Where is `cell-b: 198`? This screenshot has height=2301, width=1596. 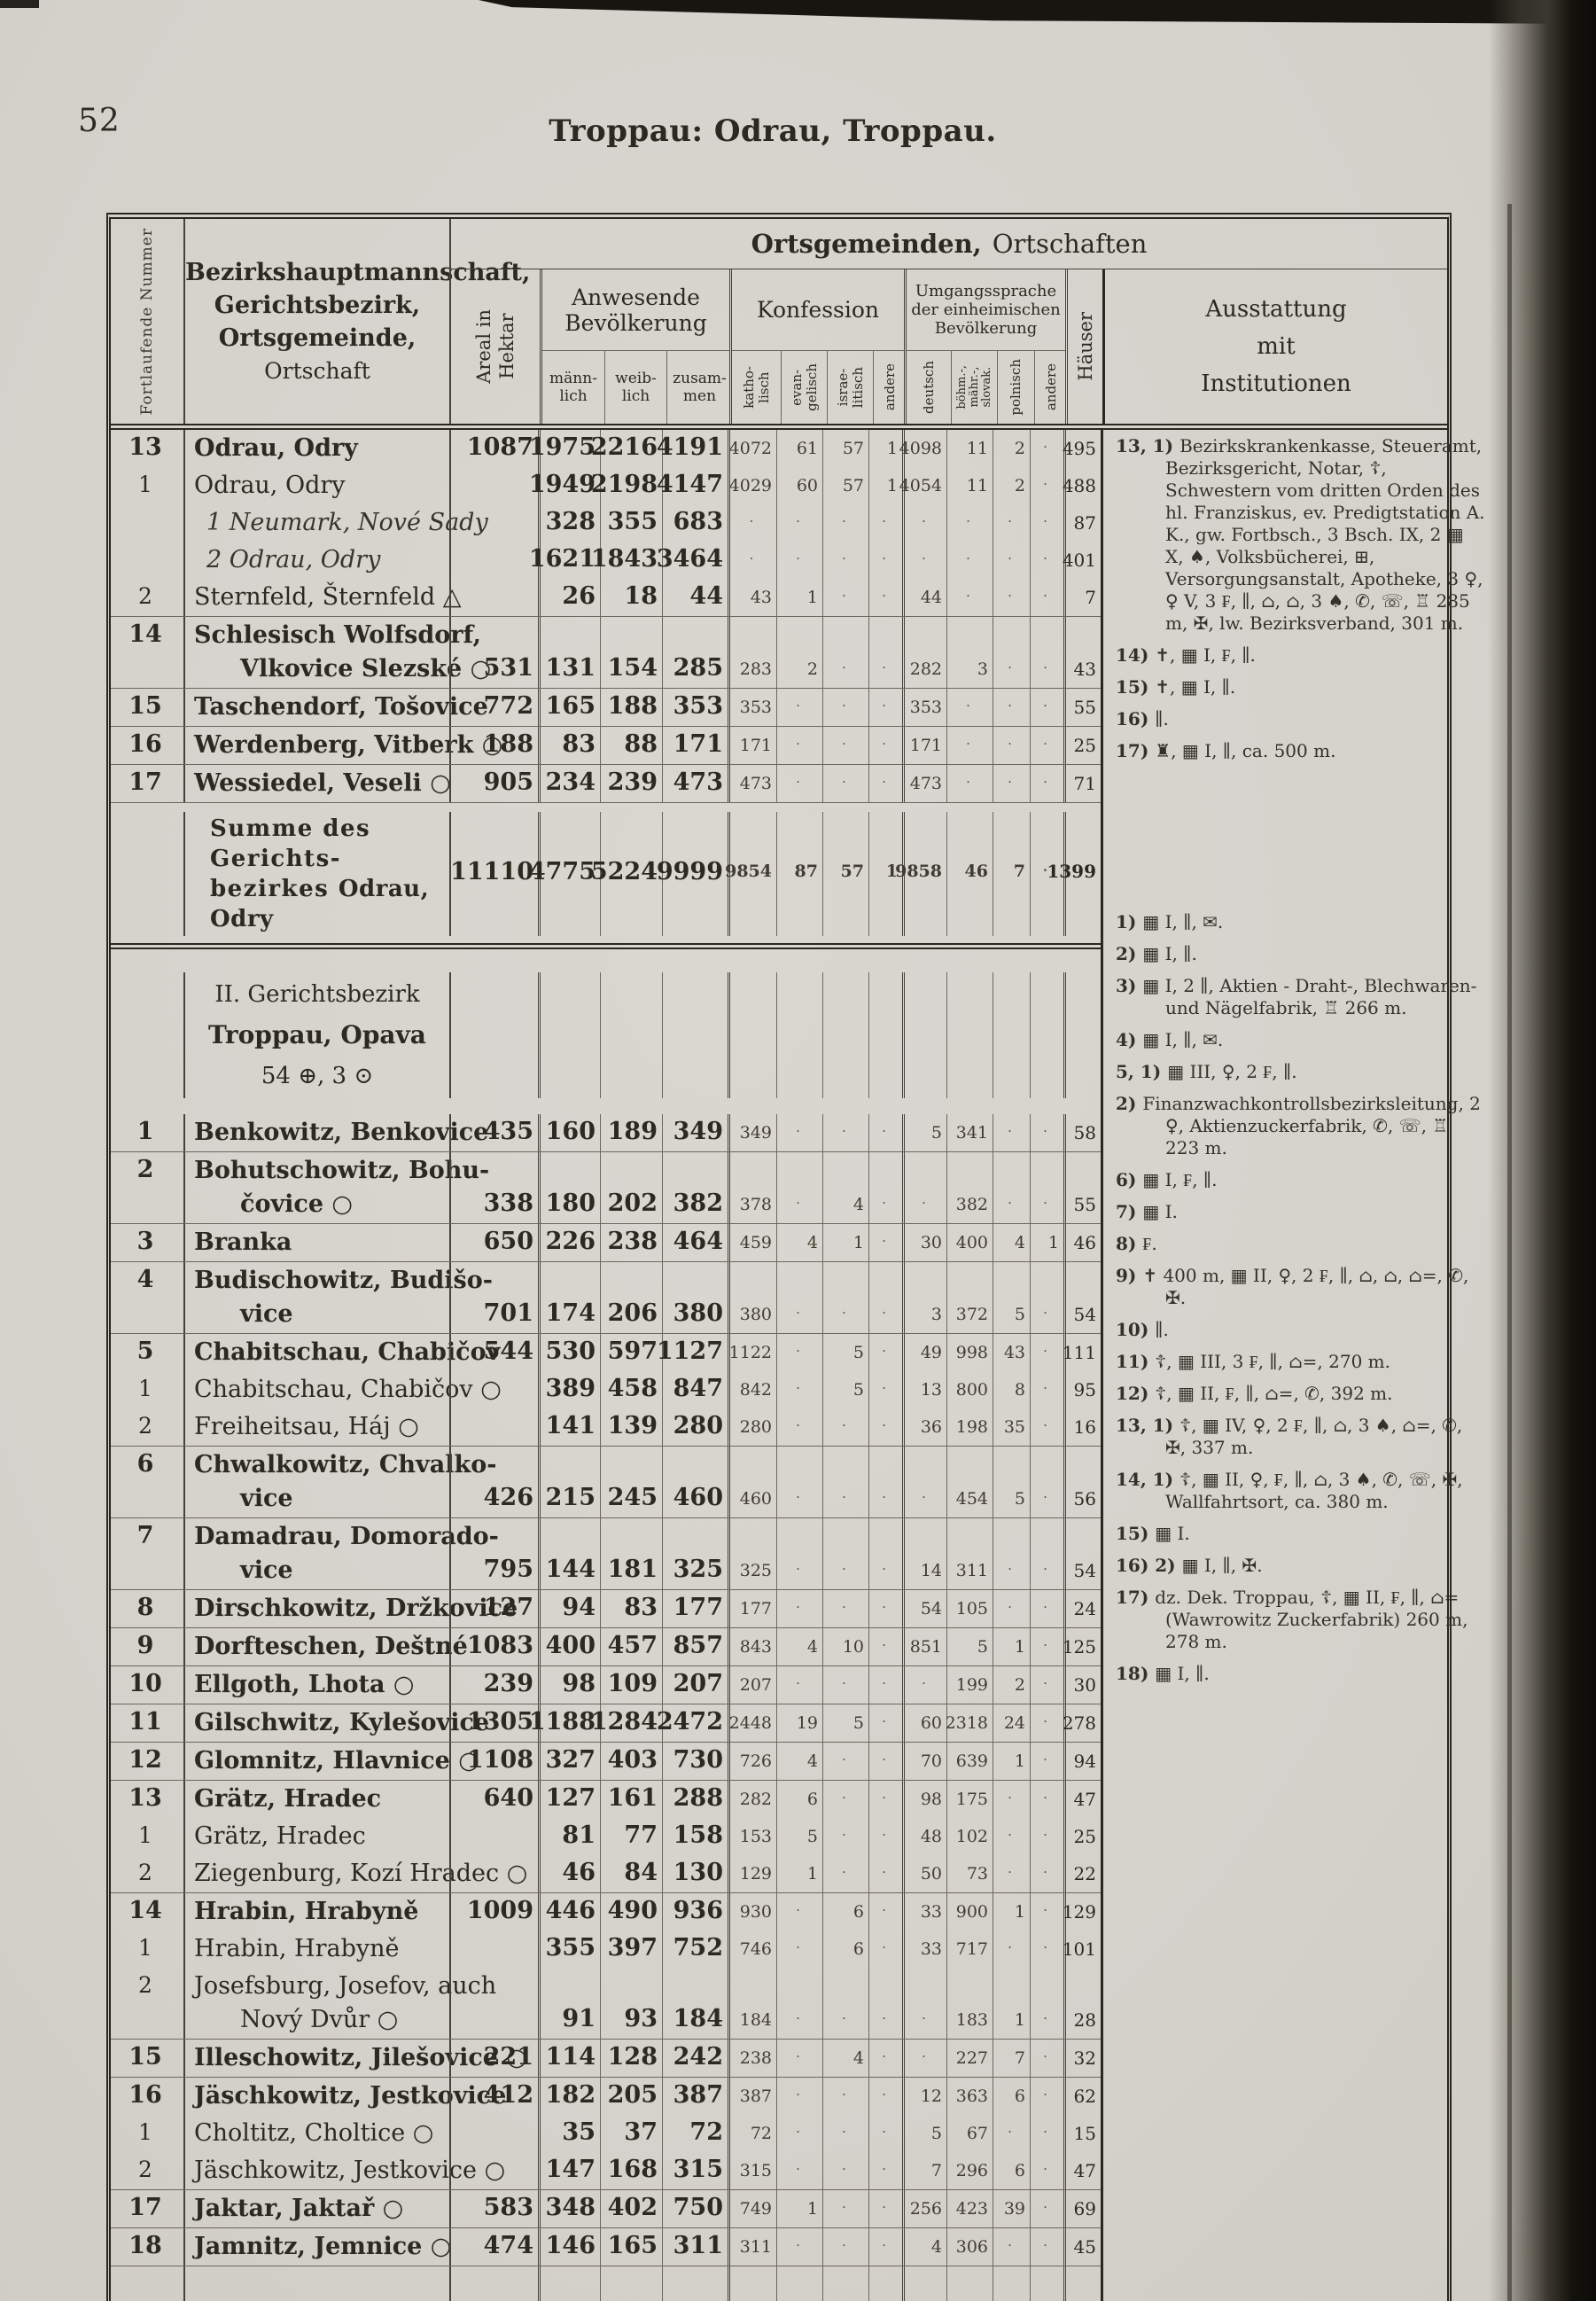 cell-b: 198 is located at coordinates (969, 1427).